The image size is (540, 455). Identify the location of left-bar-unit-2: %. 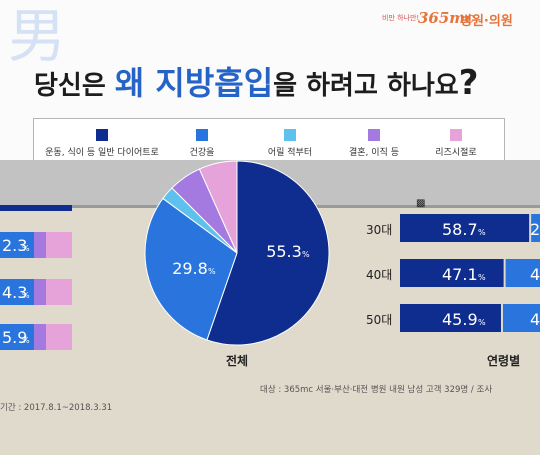
(26, 295).